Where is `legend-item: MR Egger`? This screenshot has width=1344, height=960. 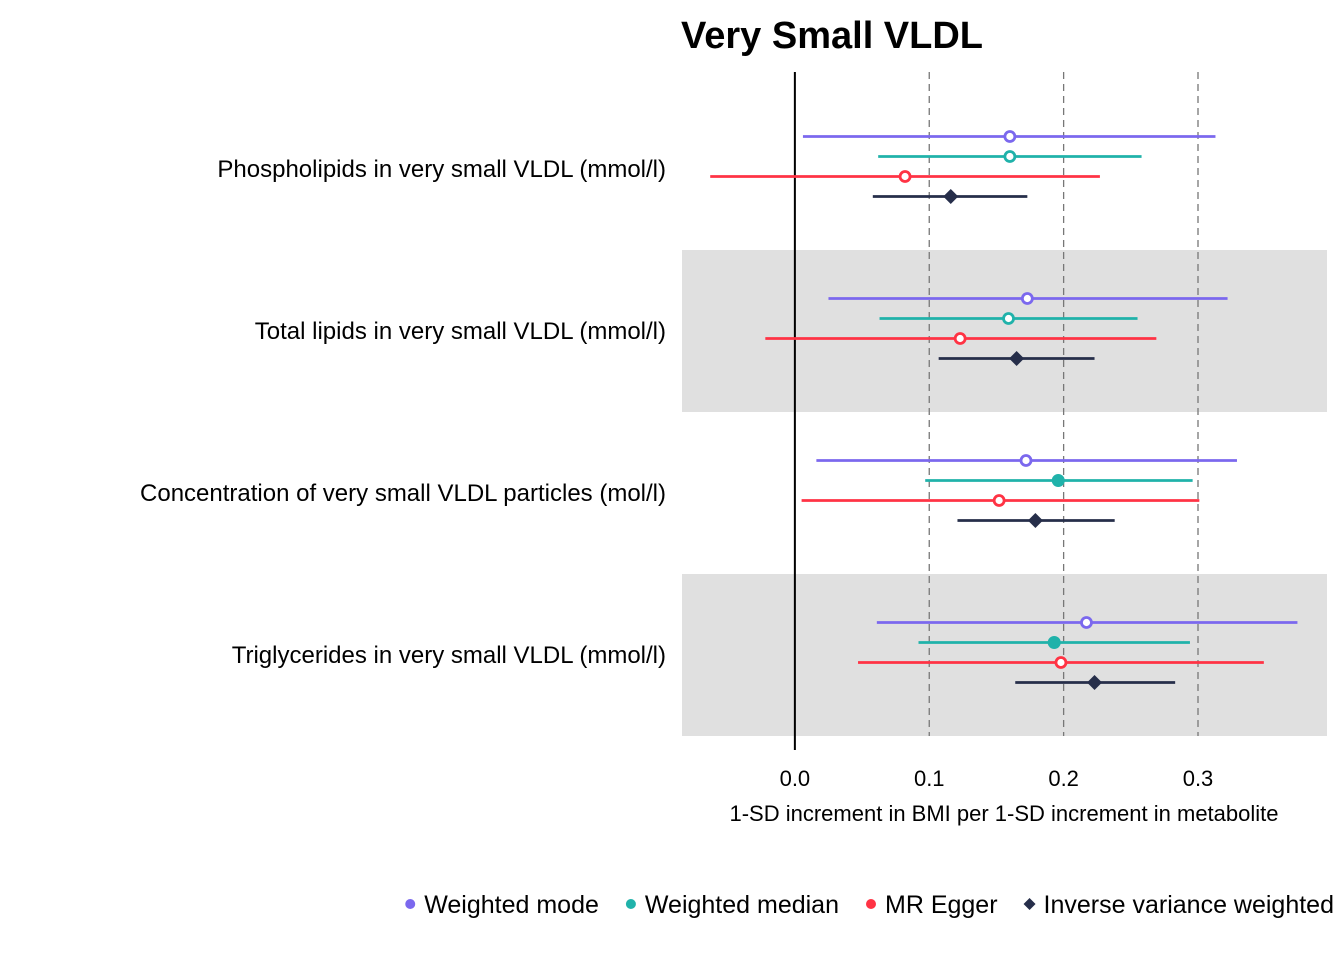
legend-item: MR Egger is located at coordinates (932, 905).